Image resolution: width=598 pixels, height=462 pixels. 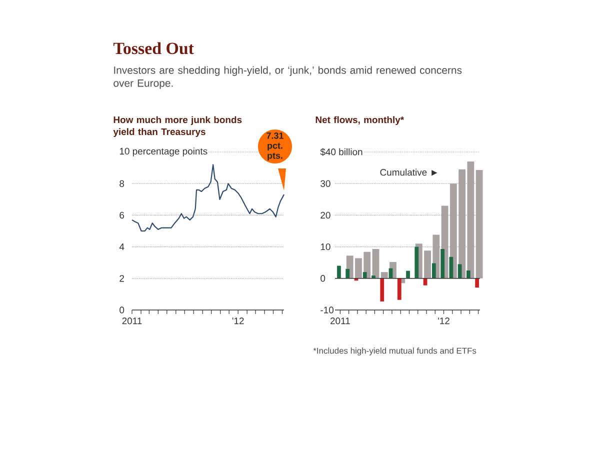 I want to click on y-tick-label: 10, so click(x=325, y=246).